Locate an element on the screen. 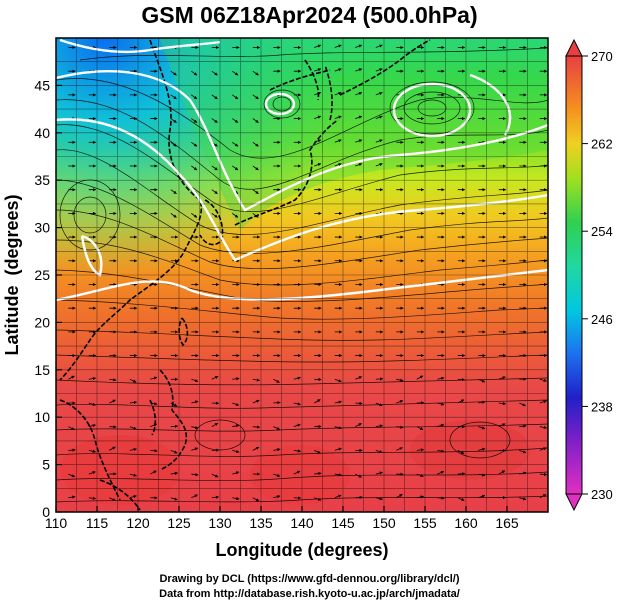 Image resolution: width=619 pixels, height=605 pixels. y-tick-label: 15 is located at coordinates (42, 370).